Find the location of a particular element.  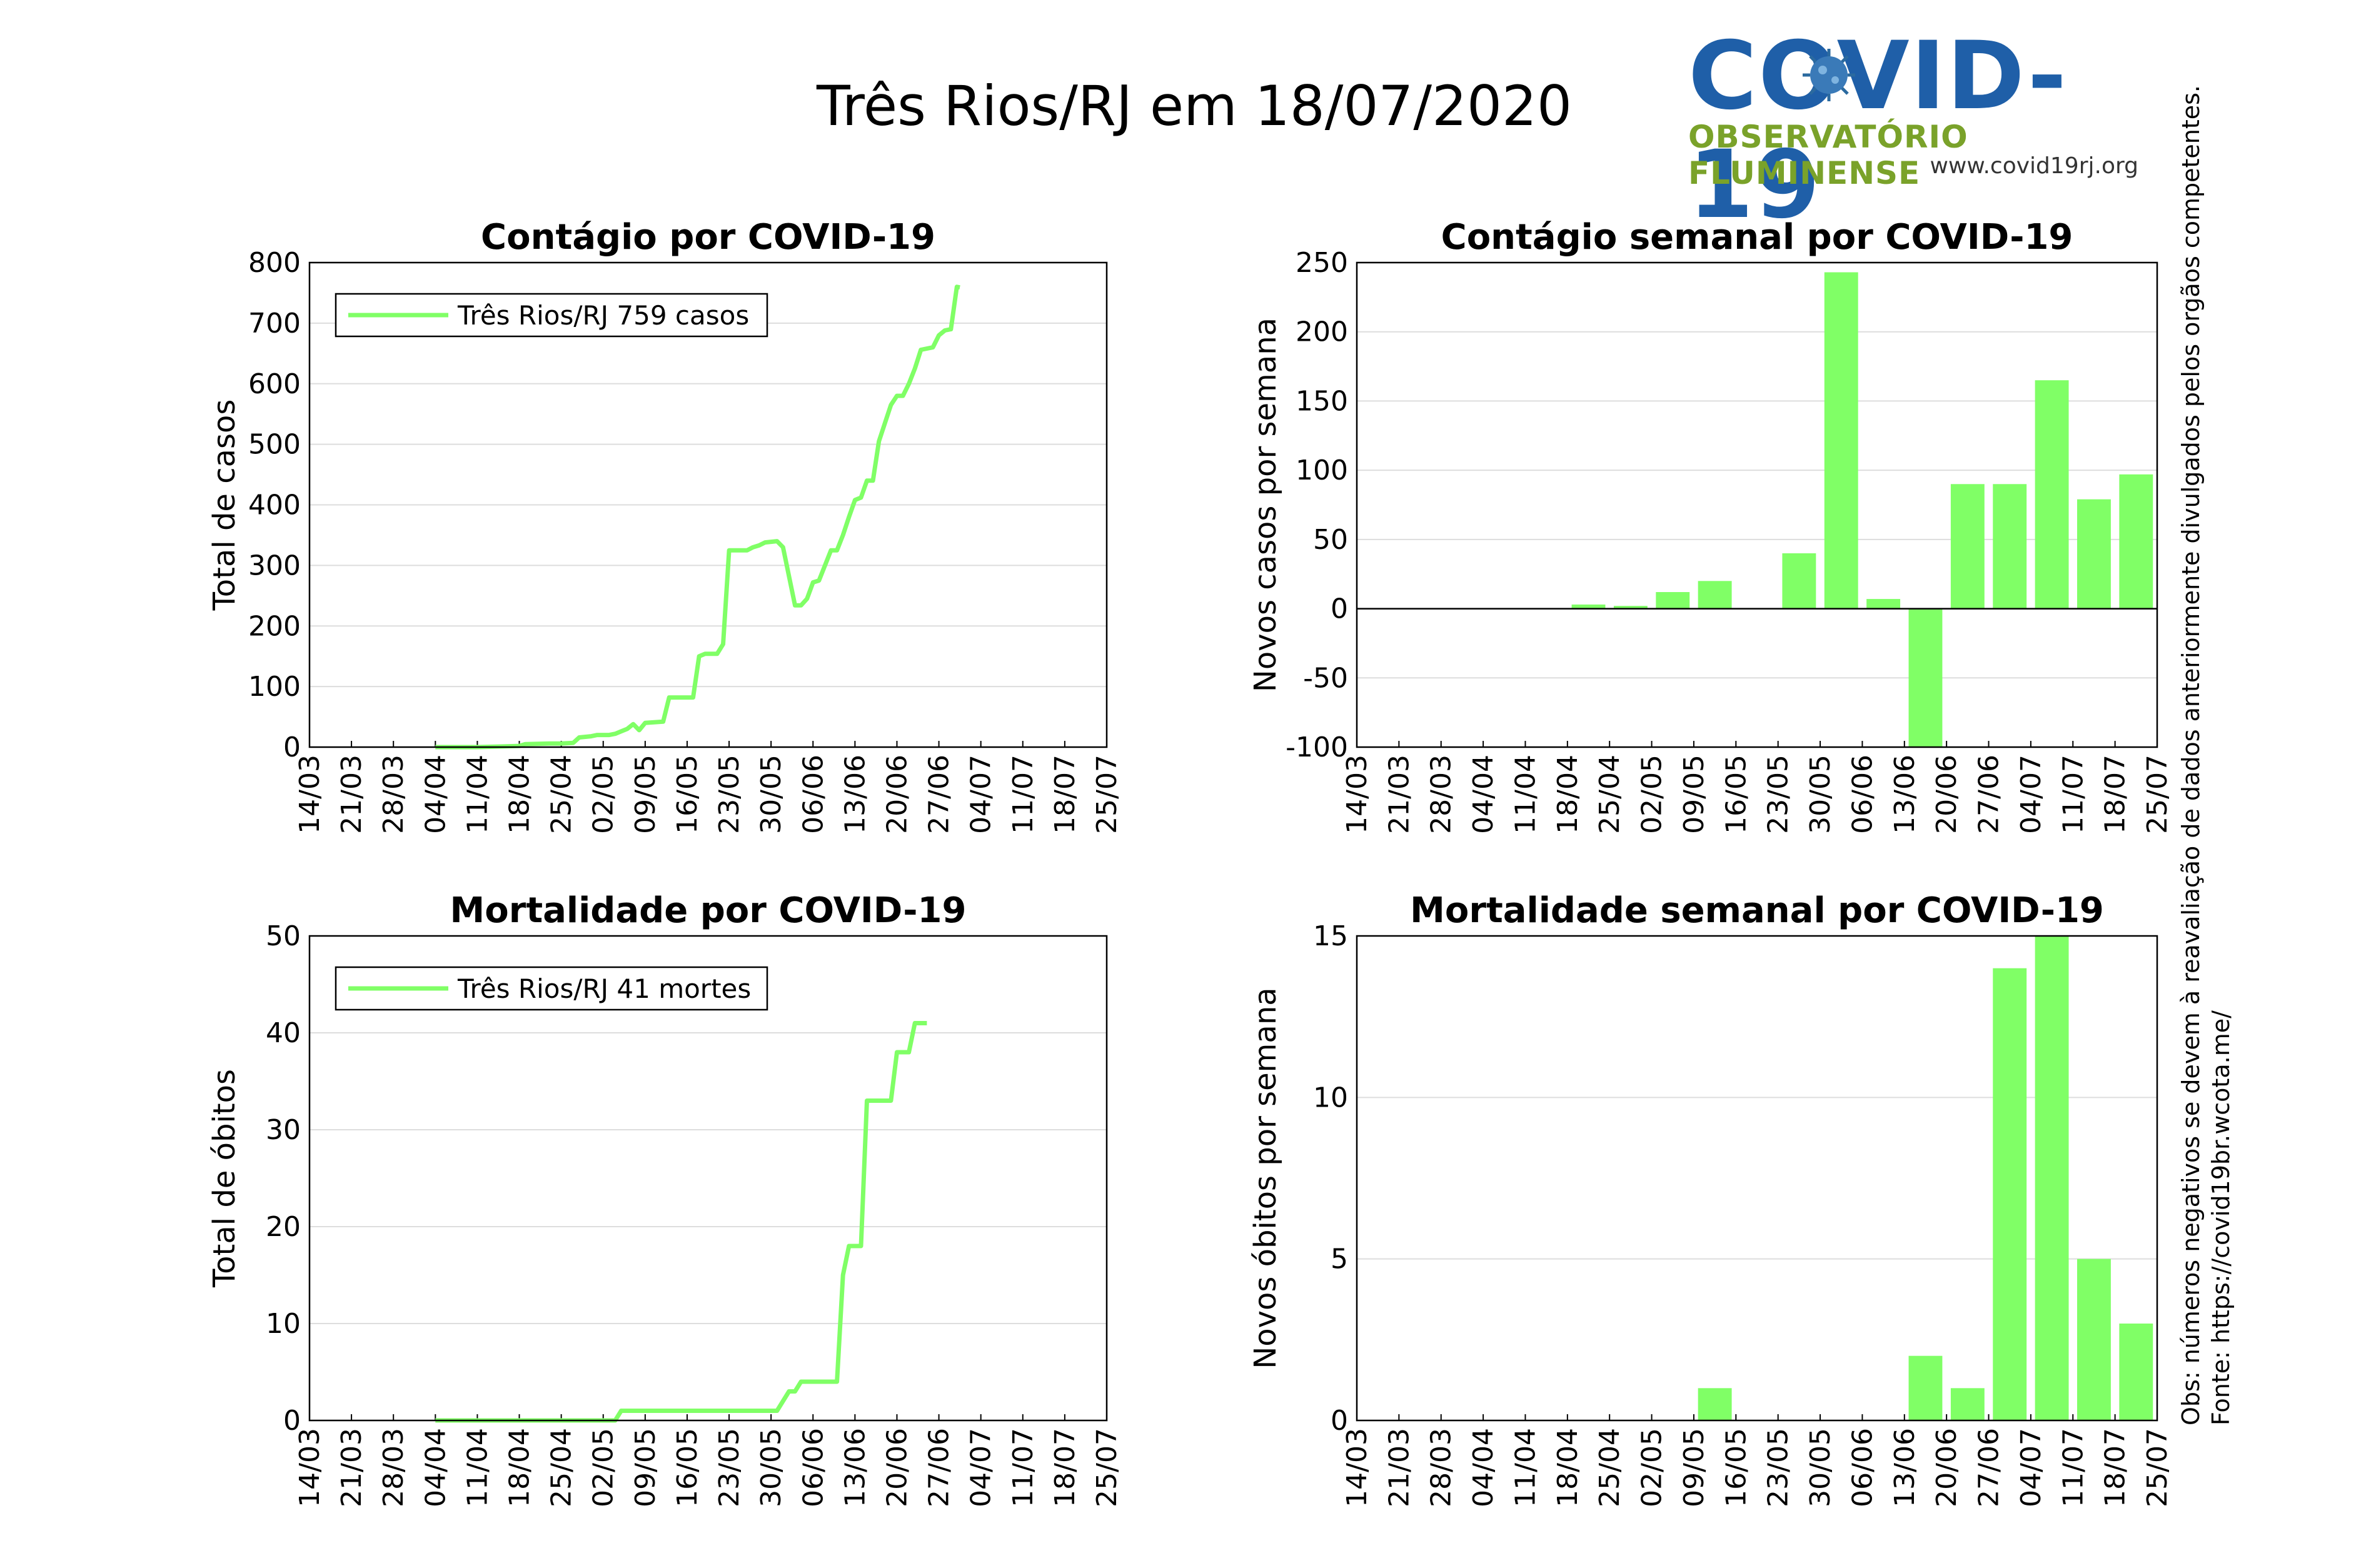

logo-text: COVID-19 is located at coordinates (1878, 130).